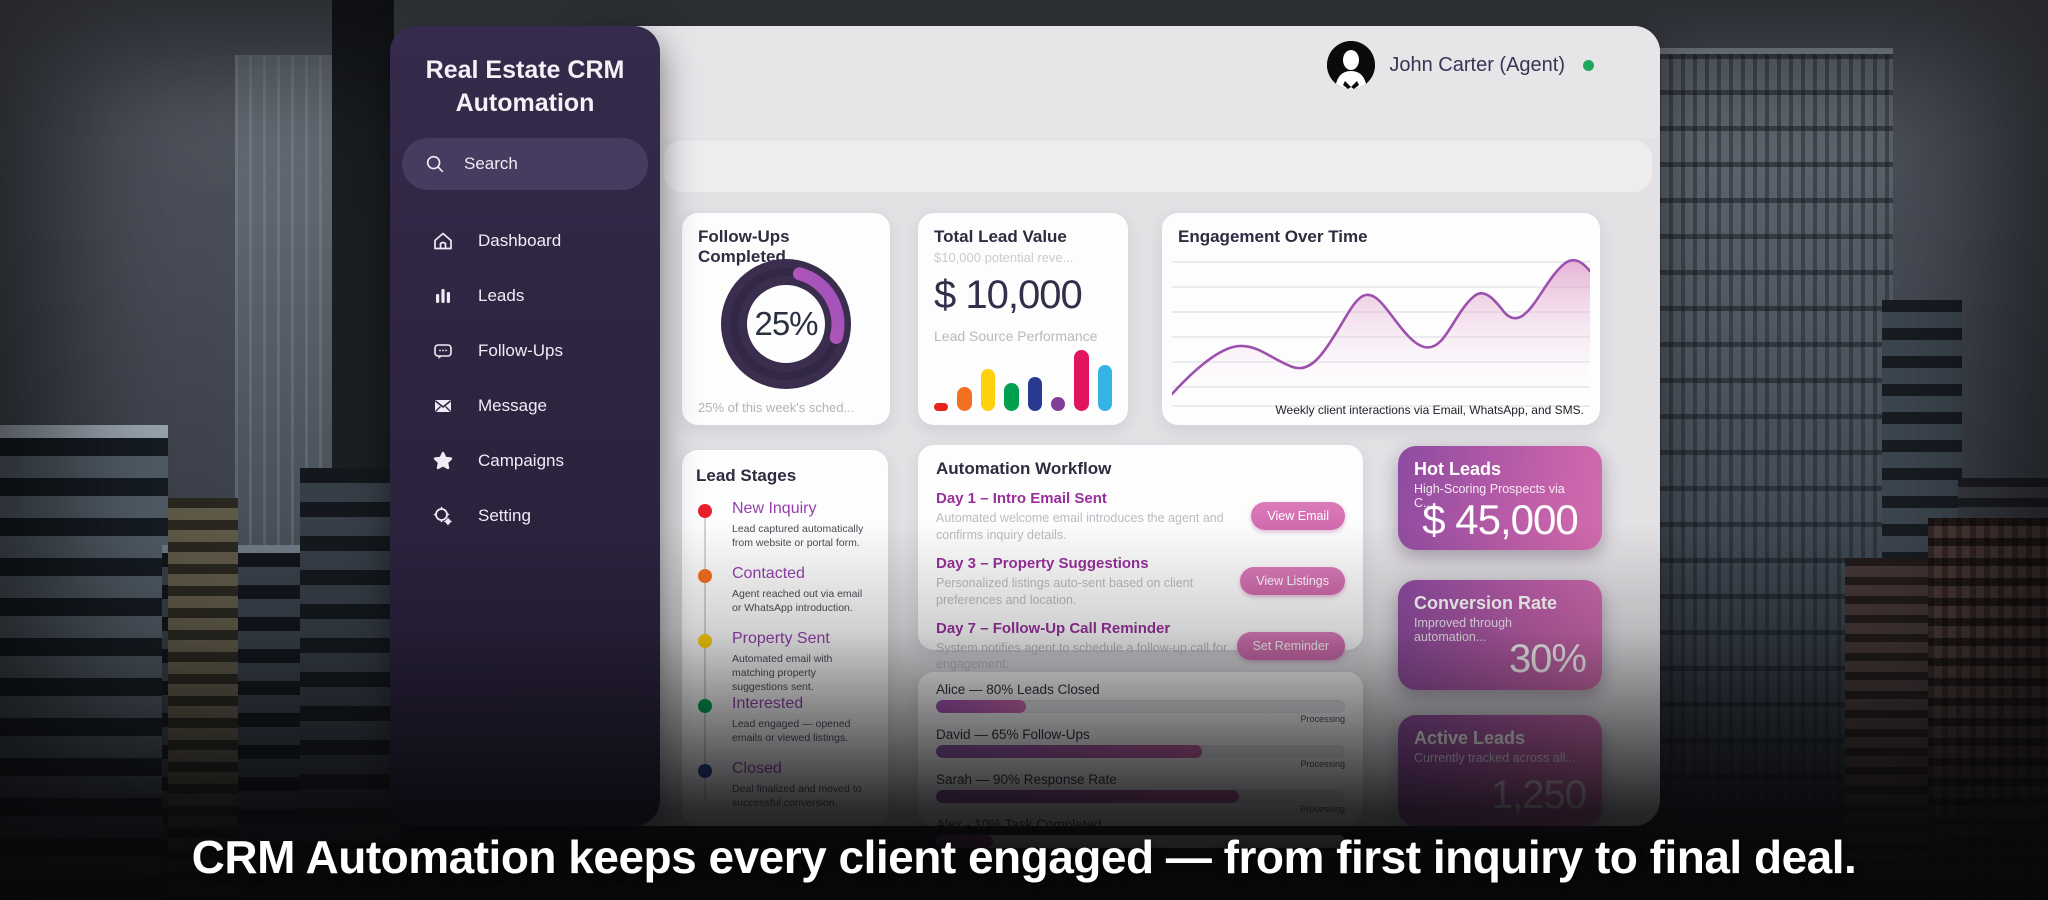  Describe the element at coordinates (1290, 645) in the screenshot. I see `set-reminder-button: Set Reminder` at that location.